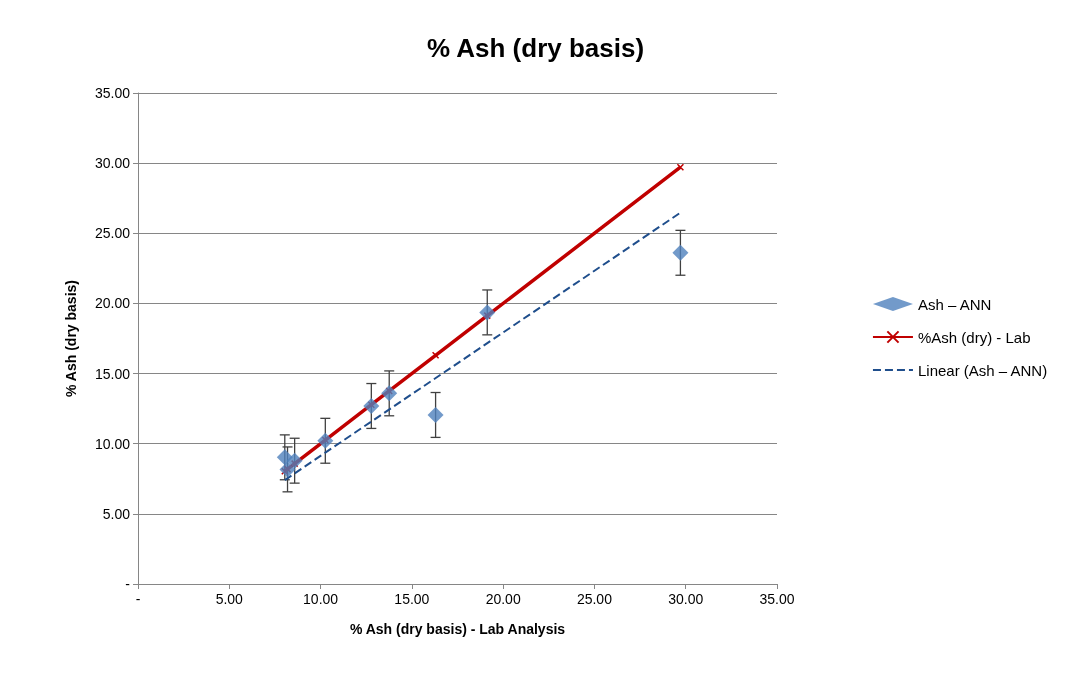 This screenshot has height=674, width=1071. I want to click on legend-label: Ash – ANN, so click(954, 304).